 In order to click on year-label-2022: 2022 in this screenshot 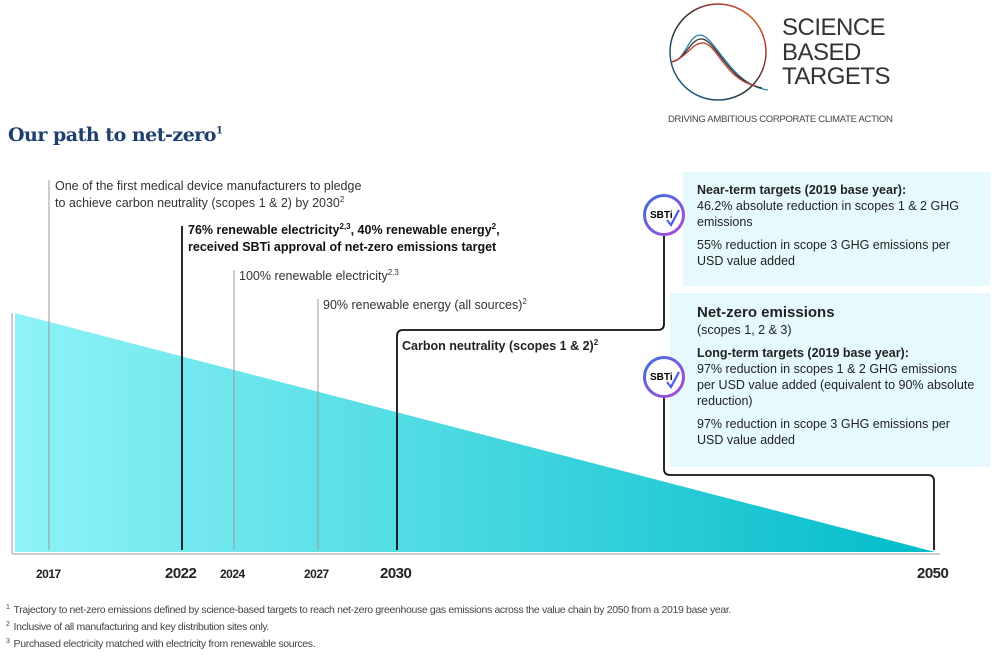, I will do `click(181, 573)`.